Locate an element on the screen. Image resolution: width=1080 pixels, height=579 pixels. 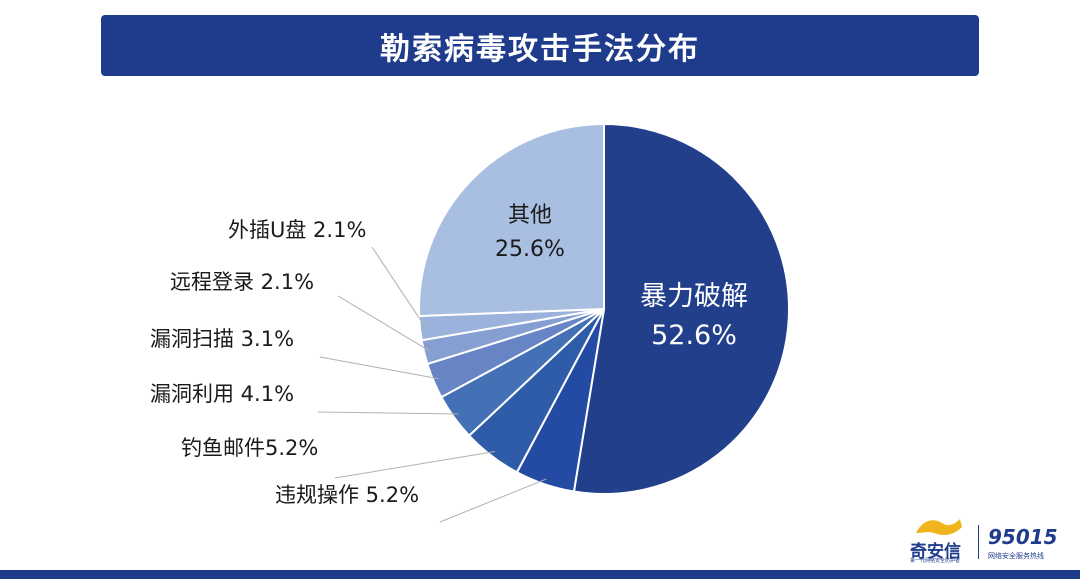
slice-label-value-1: 52.6% is located at coordinates (694, 335).